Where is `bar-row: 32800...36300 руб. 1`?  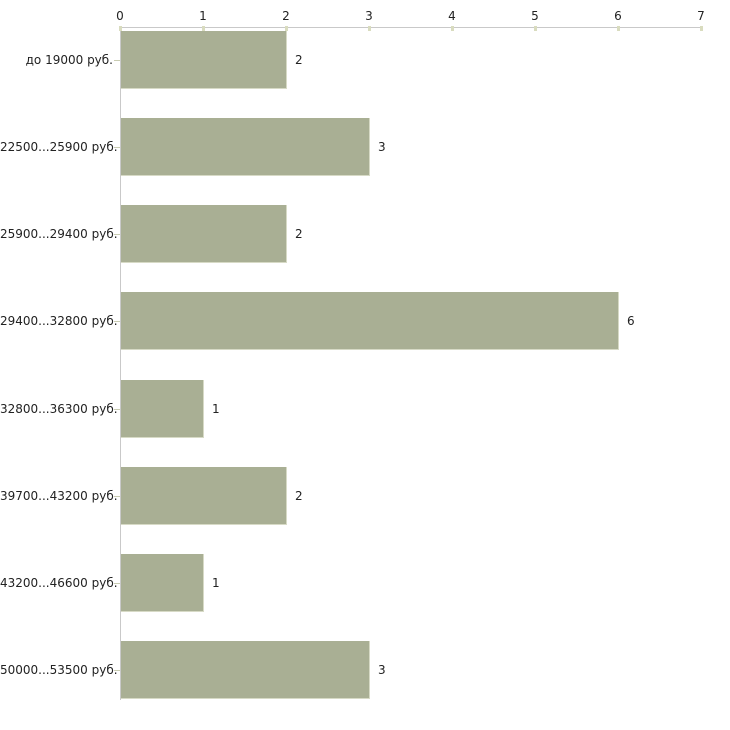 bar-row: 32800...36300 руб. 1 is located at coordinates (365, 408).